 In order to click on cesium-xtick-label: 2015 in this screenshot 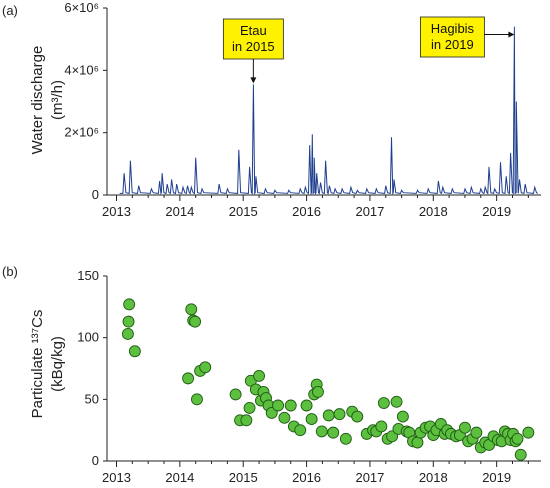, I will do `click(243, 477)`.